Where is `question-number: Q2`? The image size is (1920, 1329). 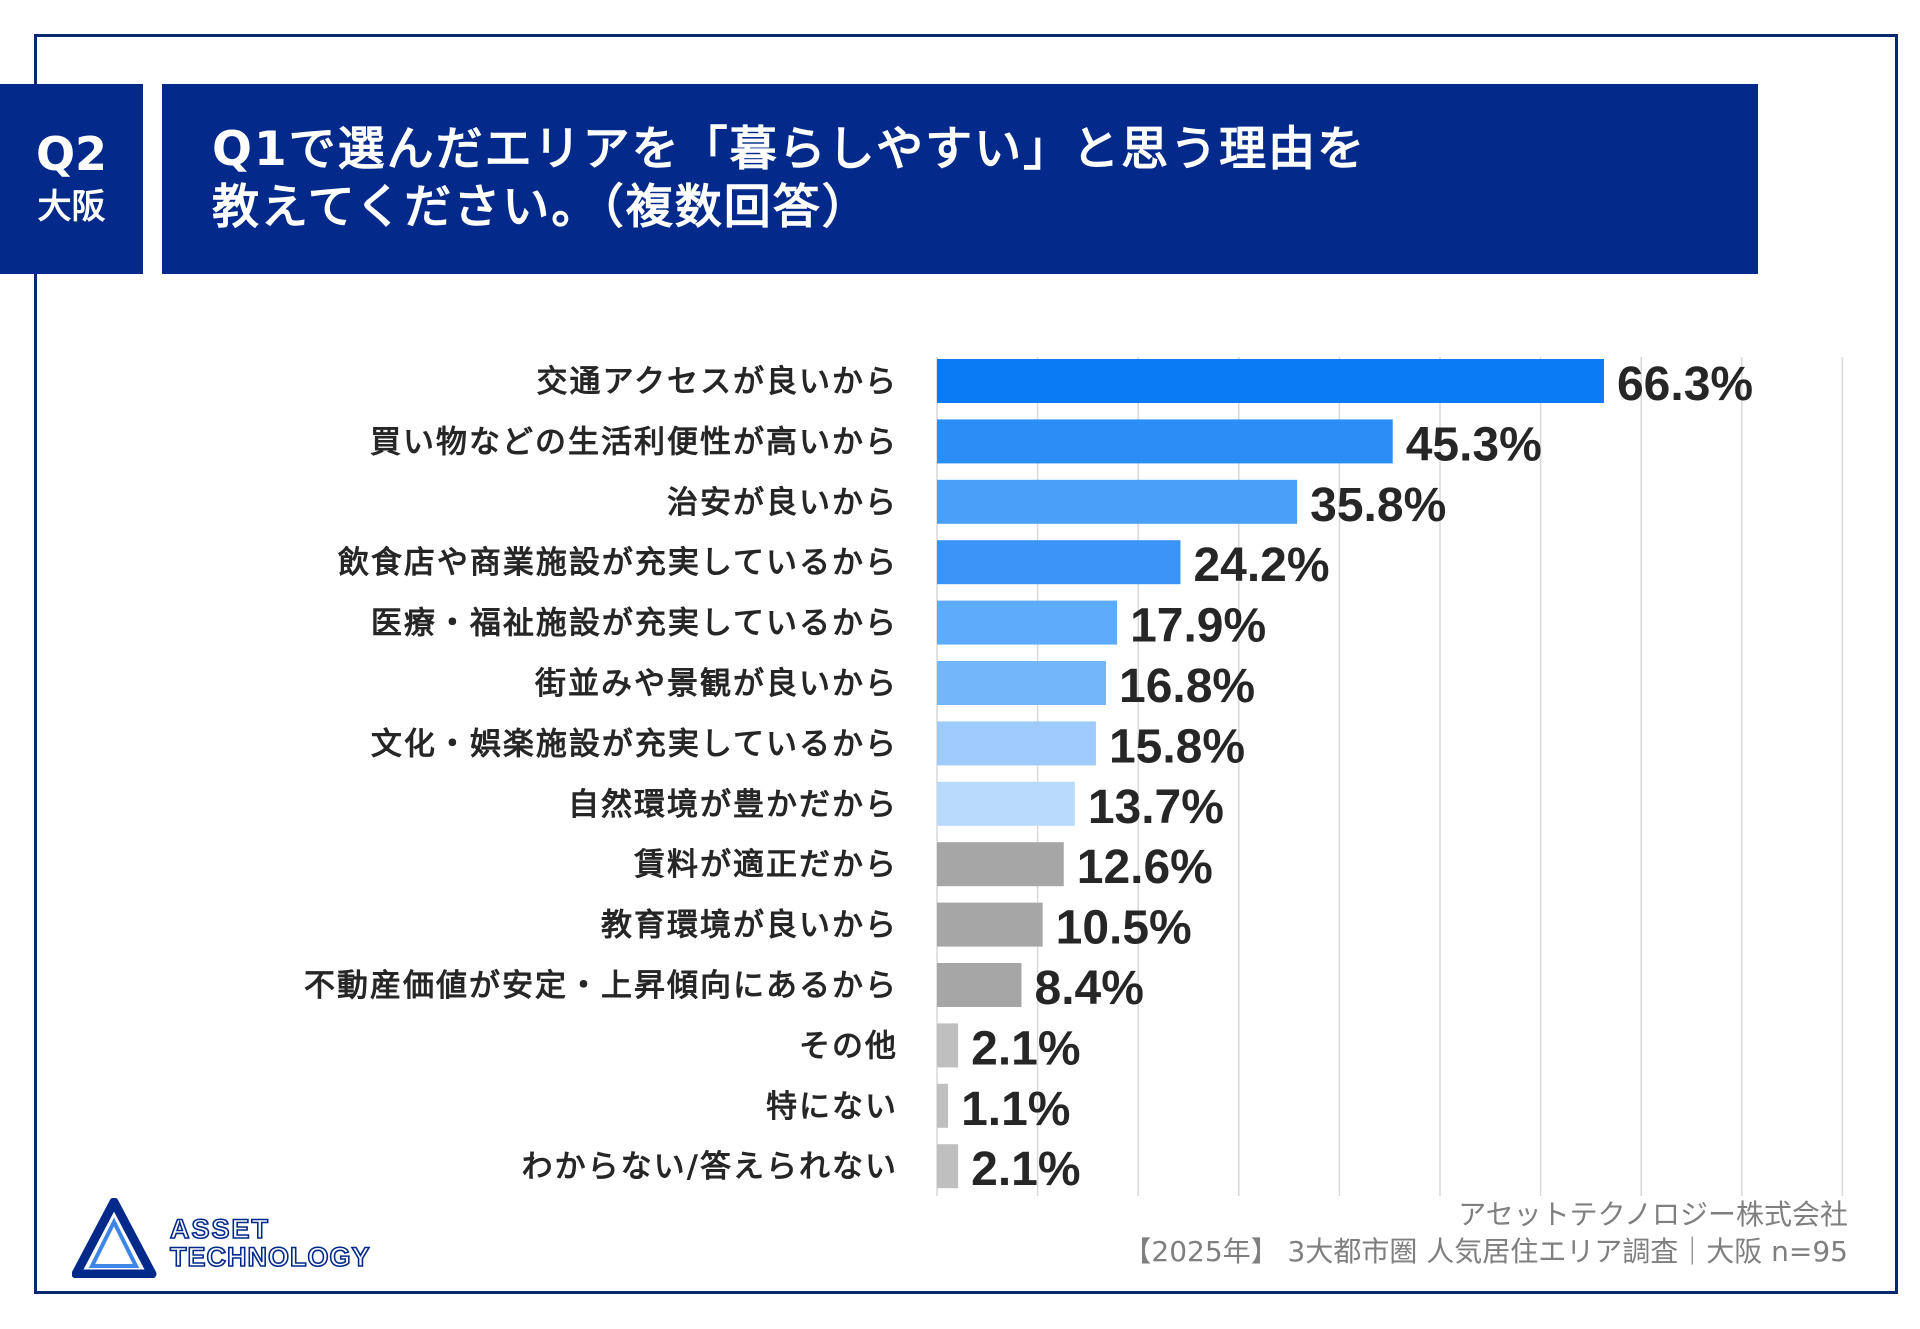 question-number: Q2 is located at coordinates (71, 154).